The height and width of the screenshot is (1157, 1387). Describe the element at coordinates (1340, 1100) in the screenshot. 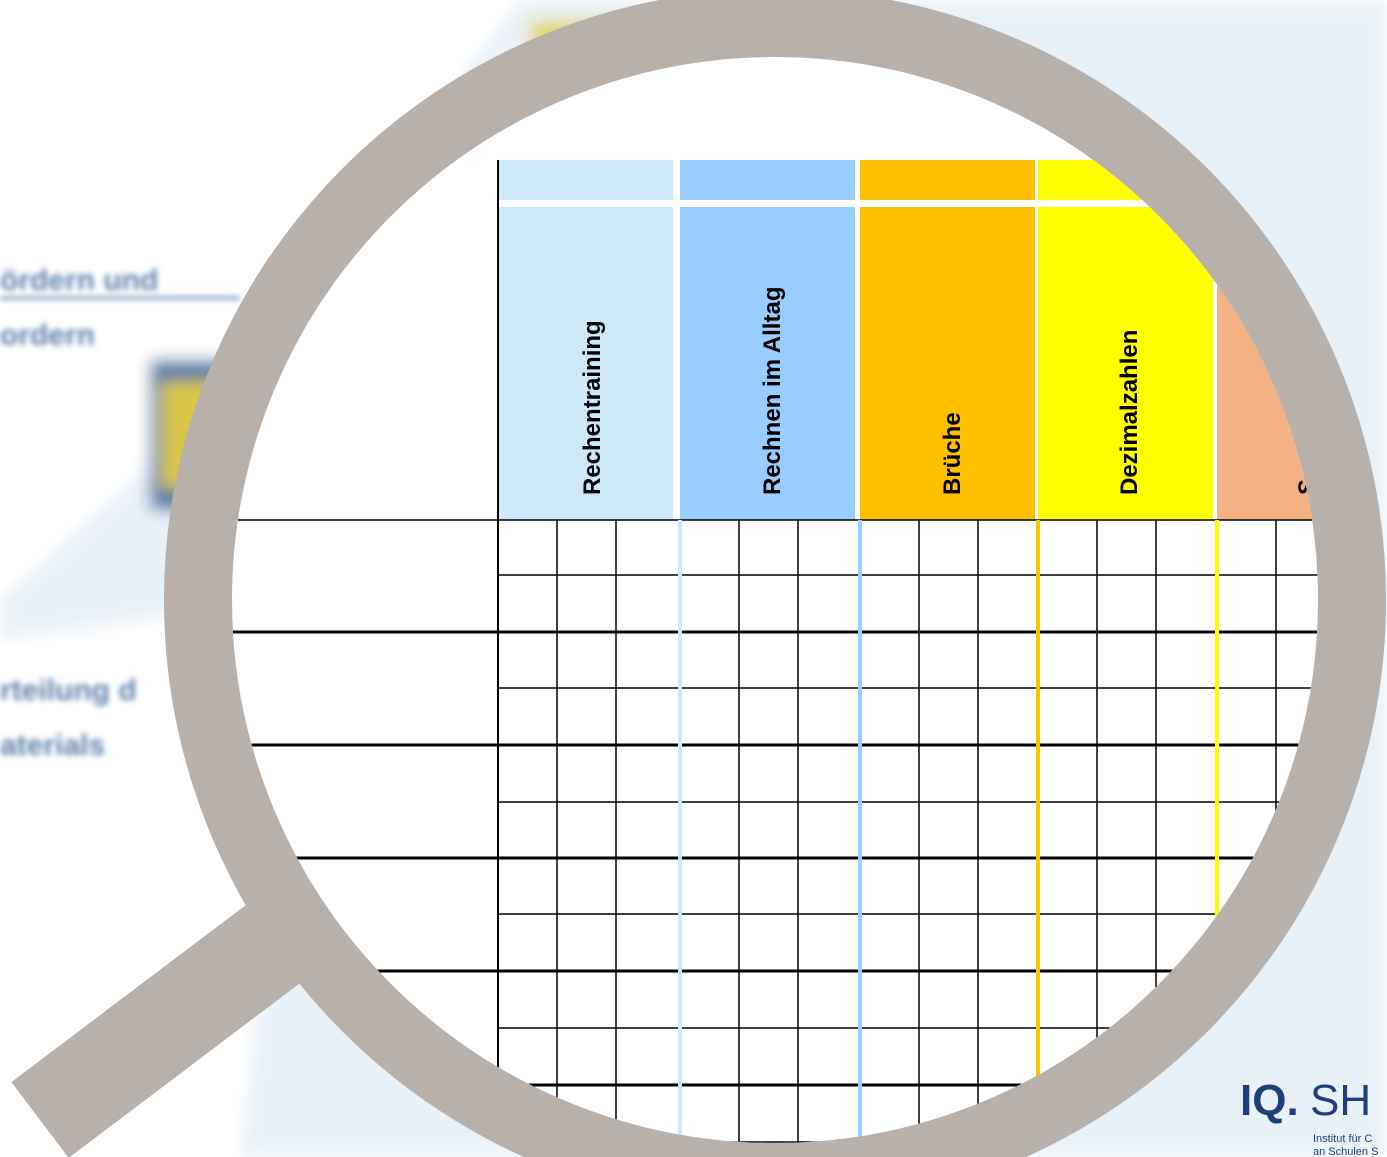

I see `logo-name: SH` at that location.